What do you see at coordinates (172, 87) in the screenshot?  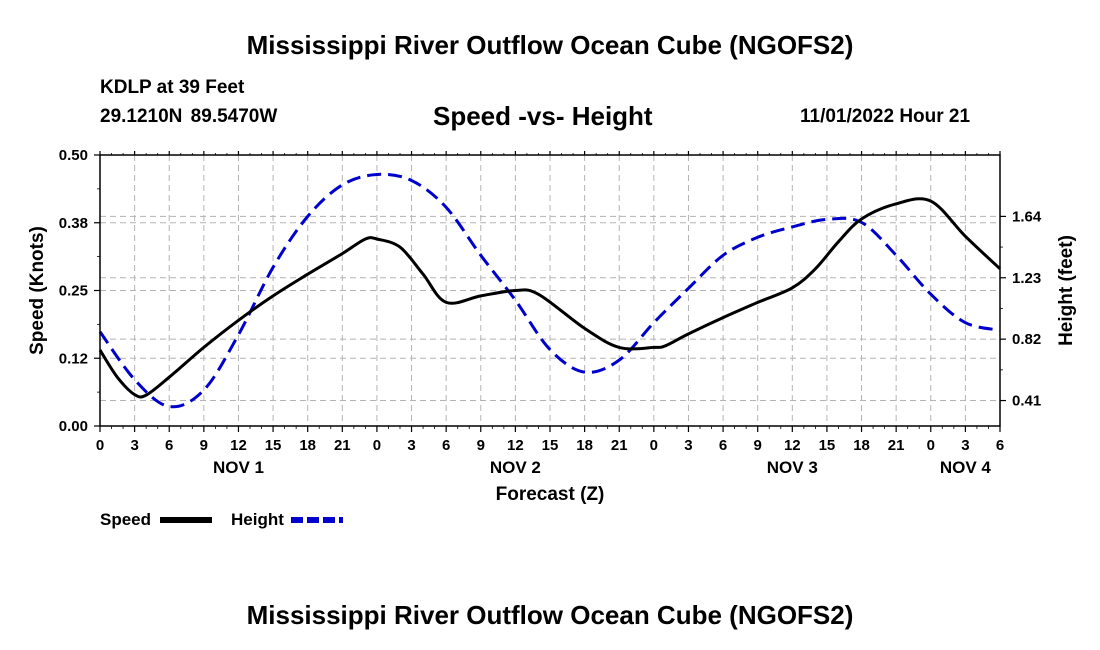 I see `station-name: KDLP at 39 Feet` at bounding box center [172, 87].